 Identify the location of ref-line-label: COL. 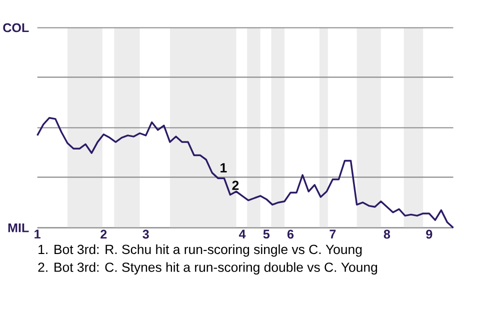
(16, 27).